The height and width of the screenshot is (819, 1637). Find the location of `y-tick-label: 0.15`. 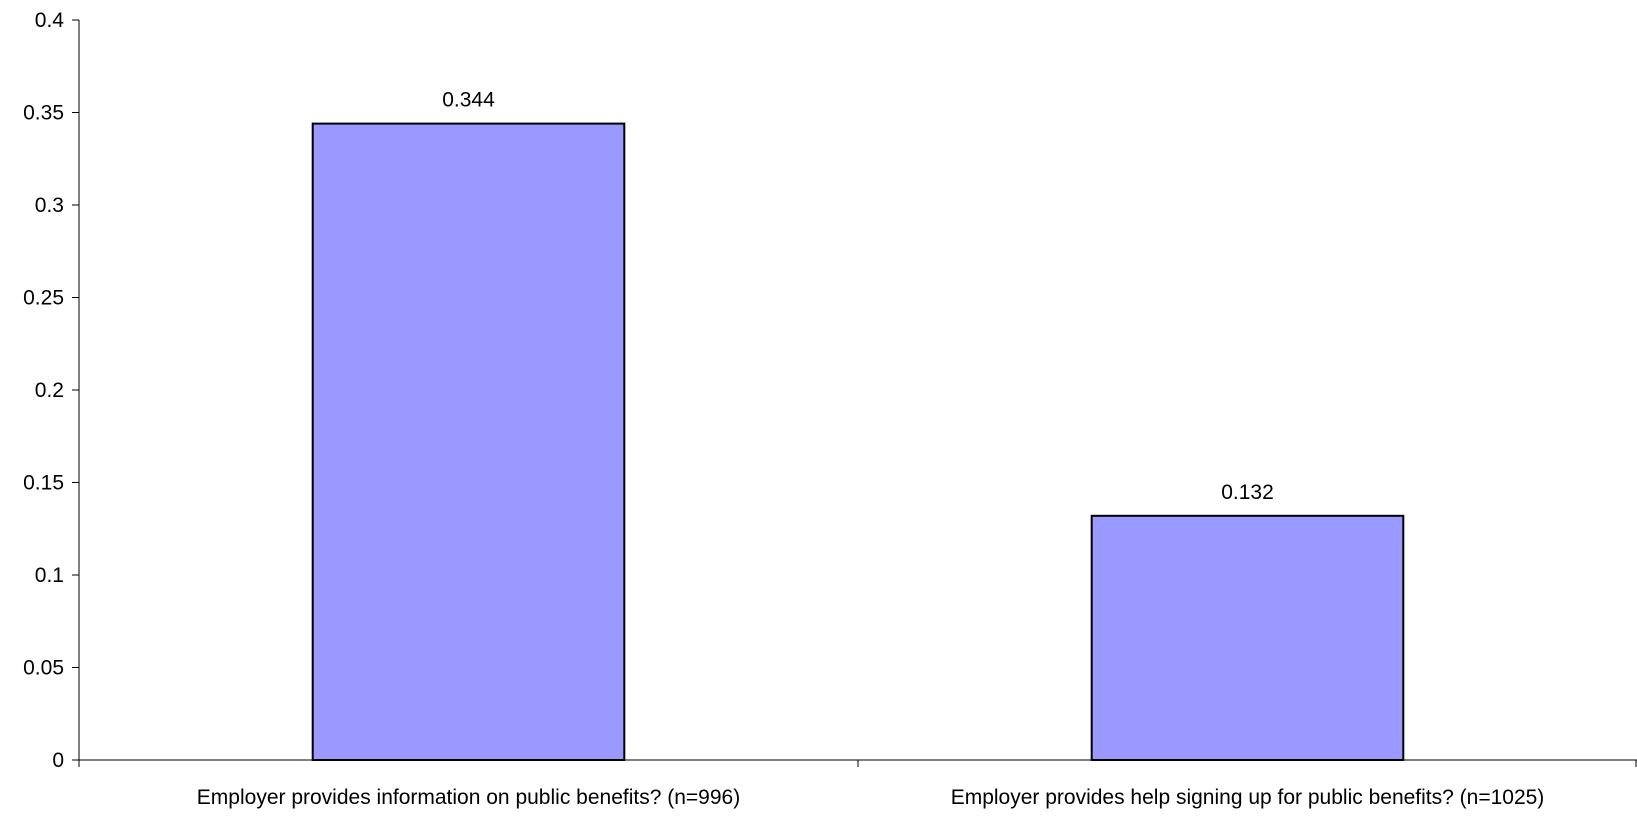

y-tick-label: 0.15 is located at coordinates (43, 483).